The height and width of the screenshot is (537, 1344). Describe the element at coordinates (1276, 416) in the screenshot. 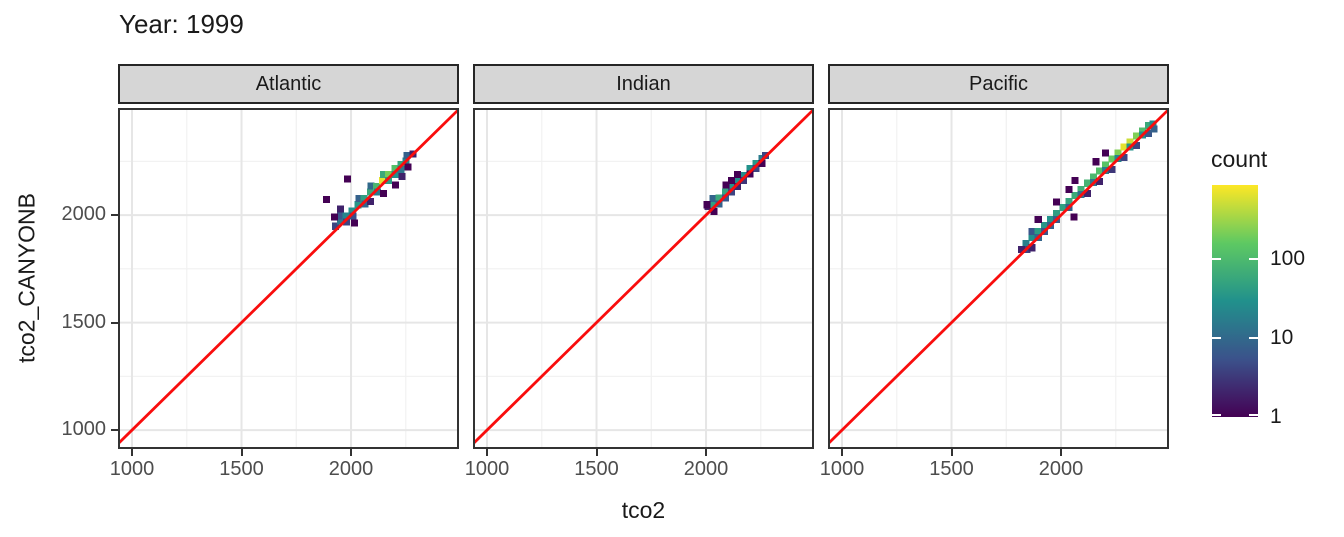

I see `legend-tick-label: 1` at that location.